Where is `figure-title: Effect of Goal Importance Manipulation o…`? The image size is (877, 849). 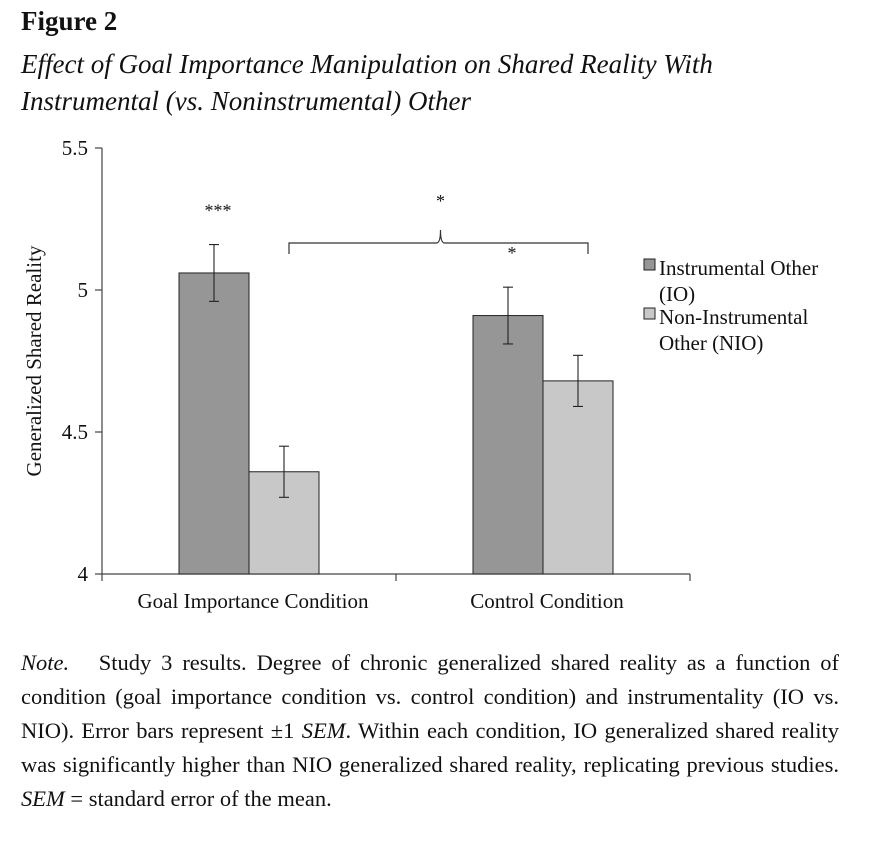 figure-title: Effect of Goal Importance Manipulation o… is located at coordinates (367, 82).